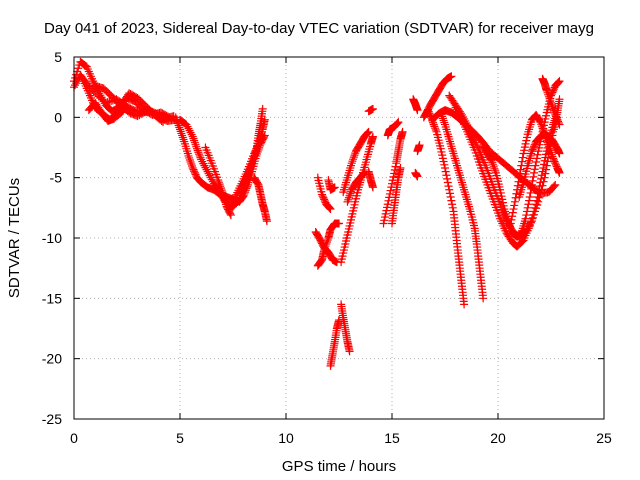  I want to click on x-tick-label: 0, so click(74, 438).